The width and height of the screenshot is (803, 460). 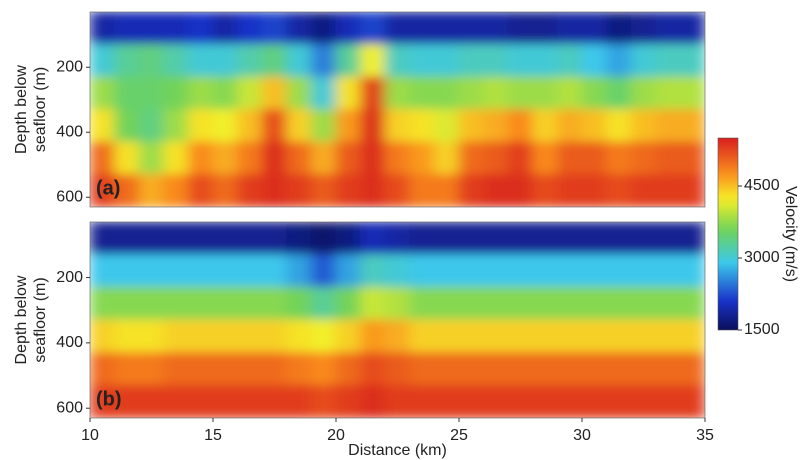 What do you see at coordinates (69, 277) in the screenshot?
I see `y-tick-label: 200` at bounding box center [69, 277].